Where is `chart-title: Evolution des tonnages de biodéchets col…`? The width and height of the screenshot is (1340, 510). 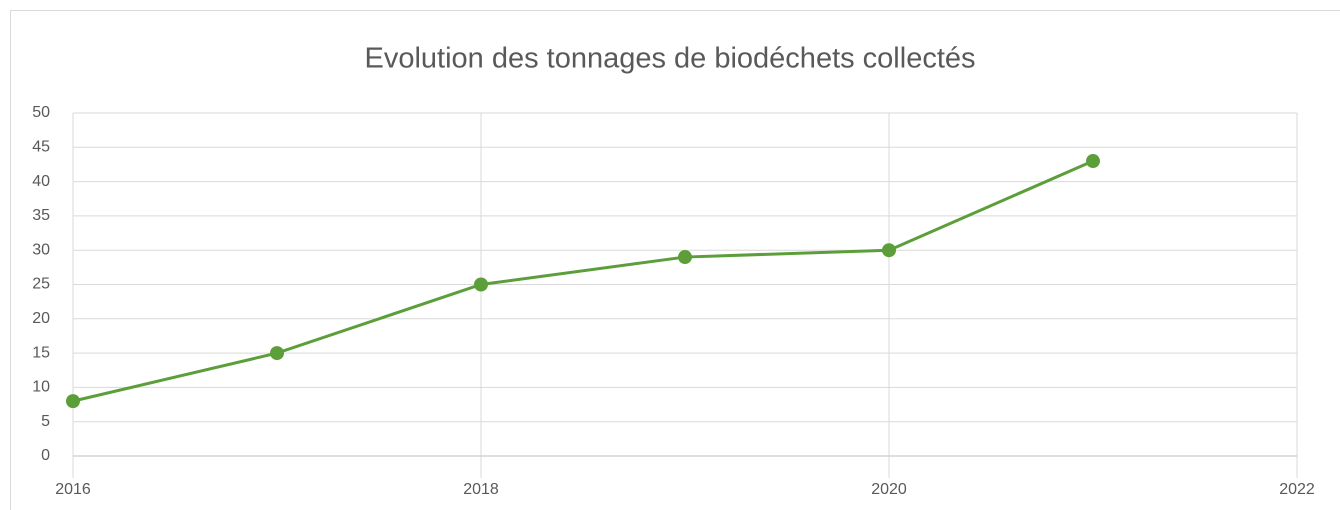
chart-title: Evolution des tonnages de biodéchets col… is located at coordinates (669, 59).